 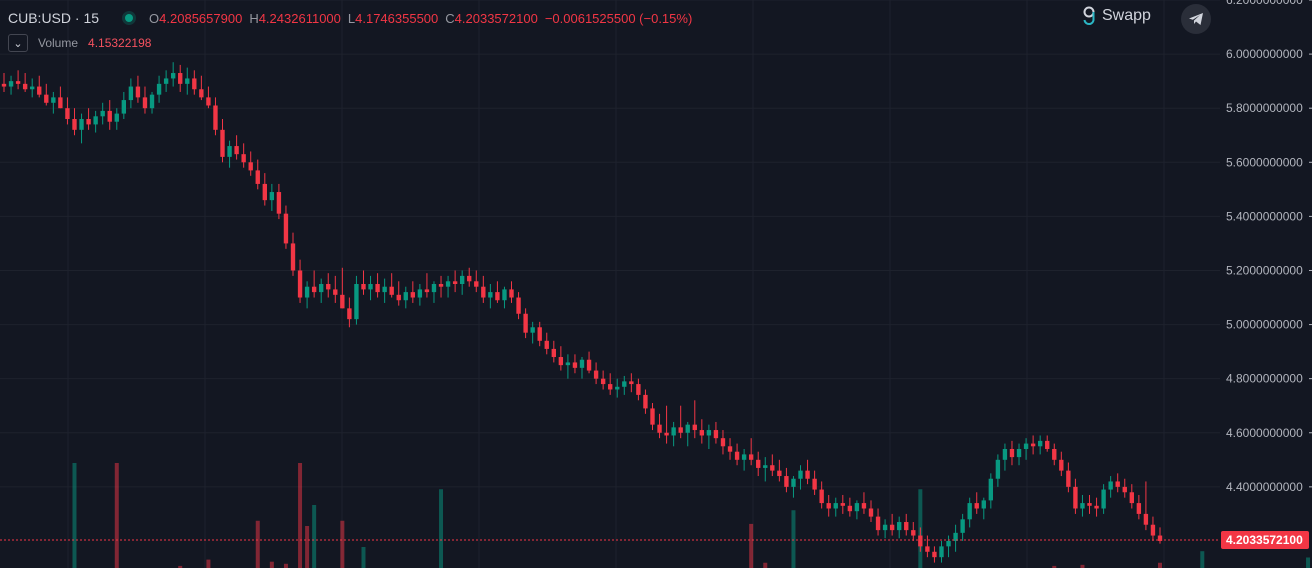 What do you see at coordinates (397, 18) in the screenshot?
I see `low-value: 4.1746355500` at bounding box center [397, 18].